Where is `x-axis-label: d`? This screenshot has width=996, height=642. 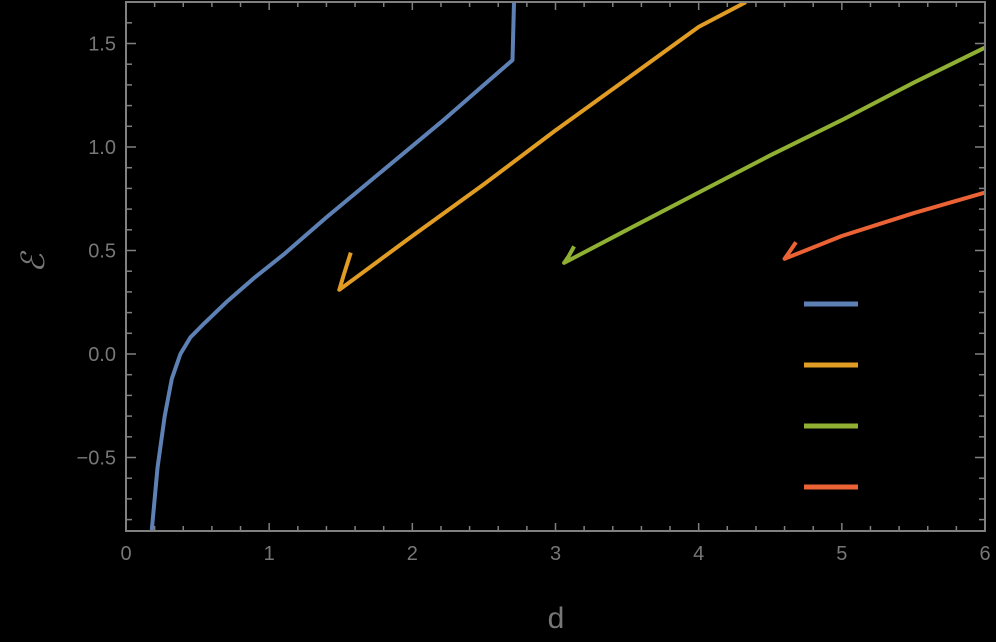
x-axis-label: d is located at coordinates (556, 618).